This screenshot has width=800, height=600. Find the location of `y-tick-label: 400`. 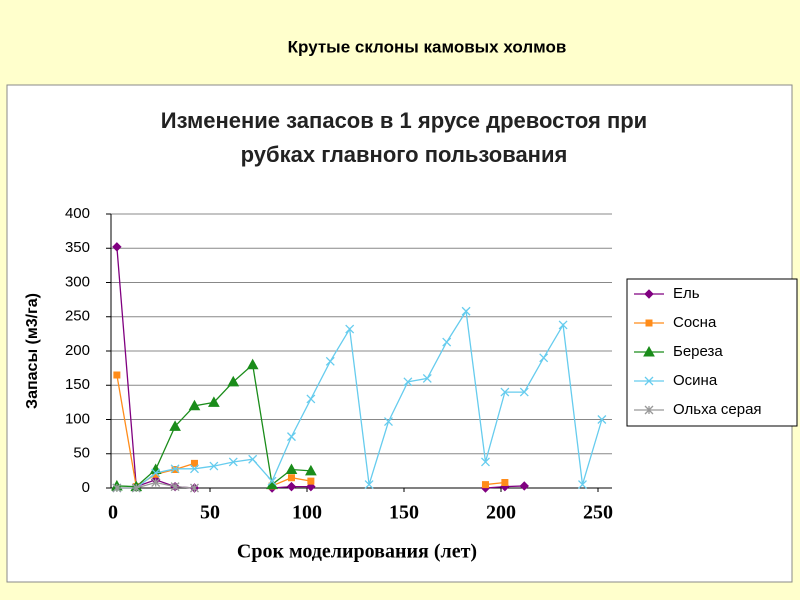

y-tick-label: 400 is located at coordinates (77, 213).